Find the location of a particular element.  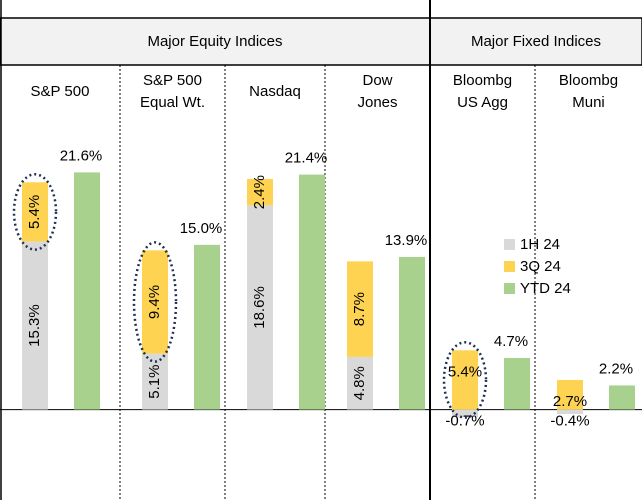

value-label: 15.3% is located at coordinates (34, 325).